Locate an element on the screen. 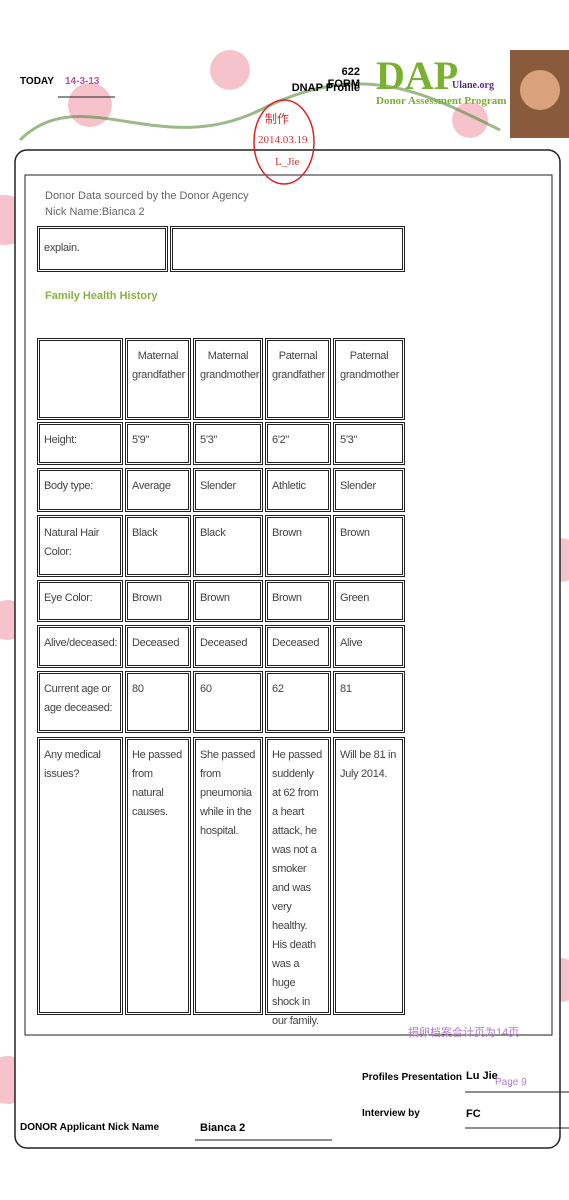  nick-name: Nick Name:Bianca 2 is located at coordinates (95, 212).